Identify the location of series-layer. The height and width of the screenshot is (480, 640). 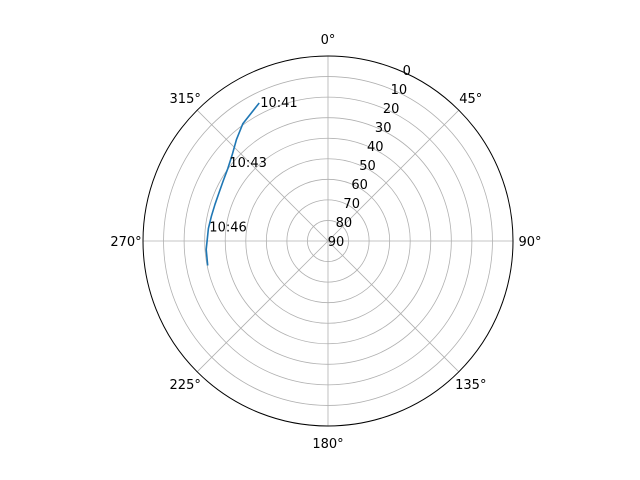
(232, 184).